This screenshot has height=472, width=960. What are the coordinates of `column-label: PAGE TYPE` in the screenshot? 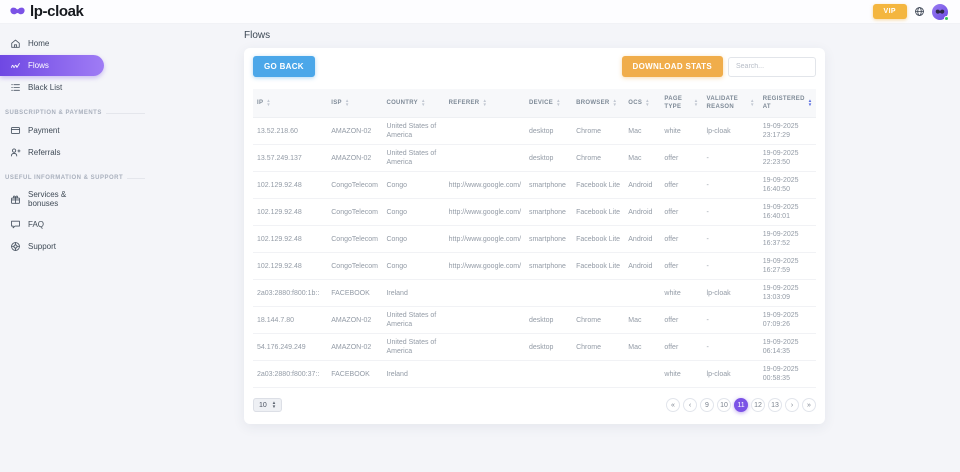 It's located at (673, 103).